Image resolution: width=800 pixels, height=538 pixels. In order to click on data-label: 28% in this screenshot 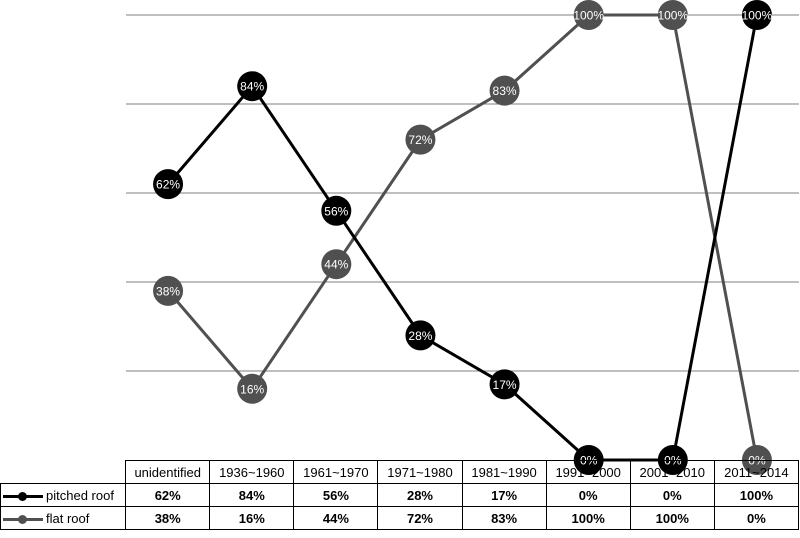, I will do `click(420, 336)`.